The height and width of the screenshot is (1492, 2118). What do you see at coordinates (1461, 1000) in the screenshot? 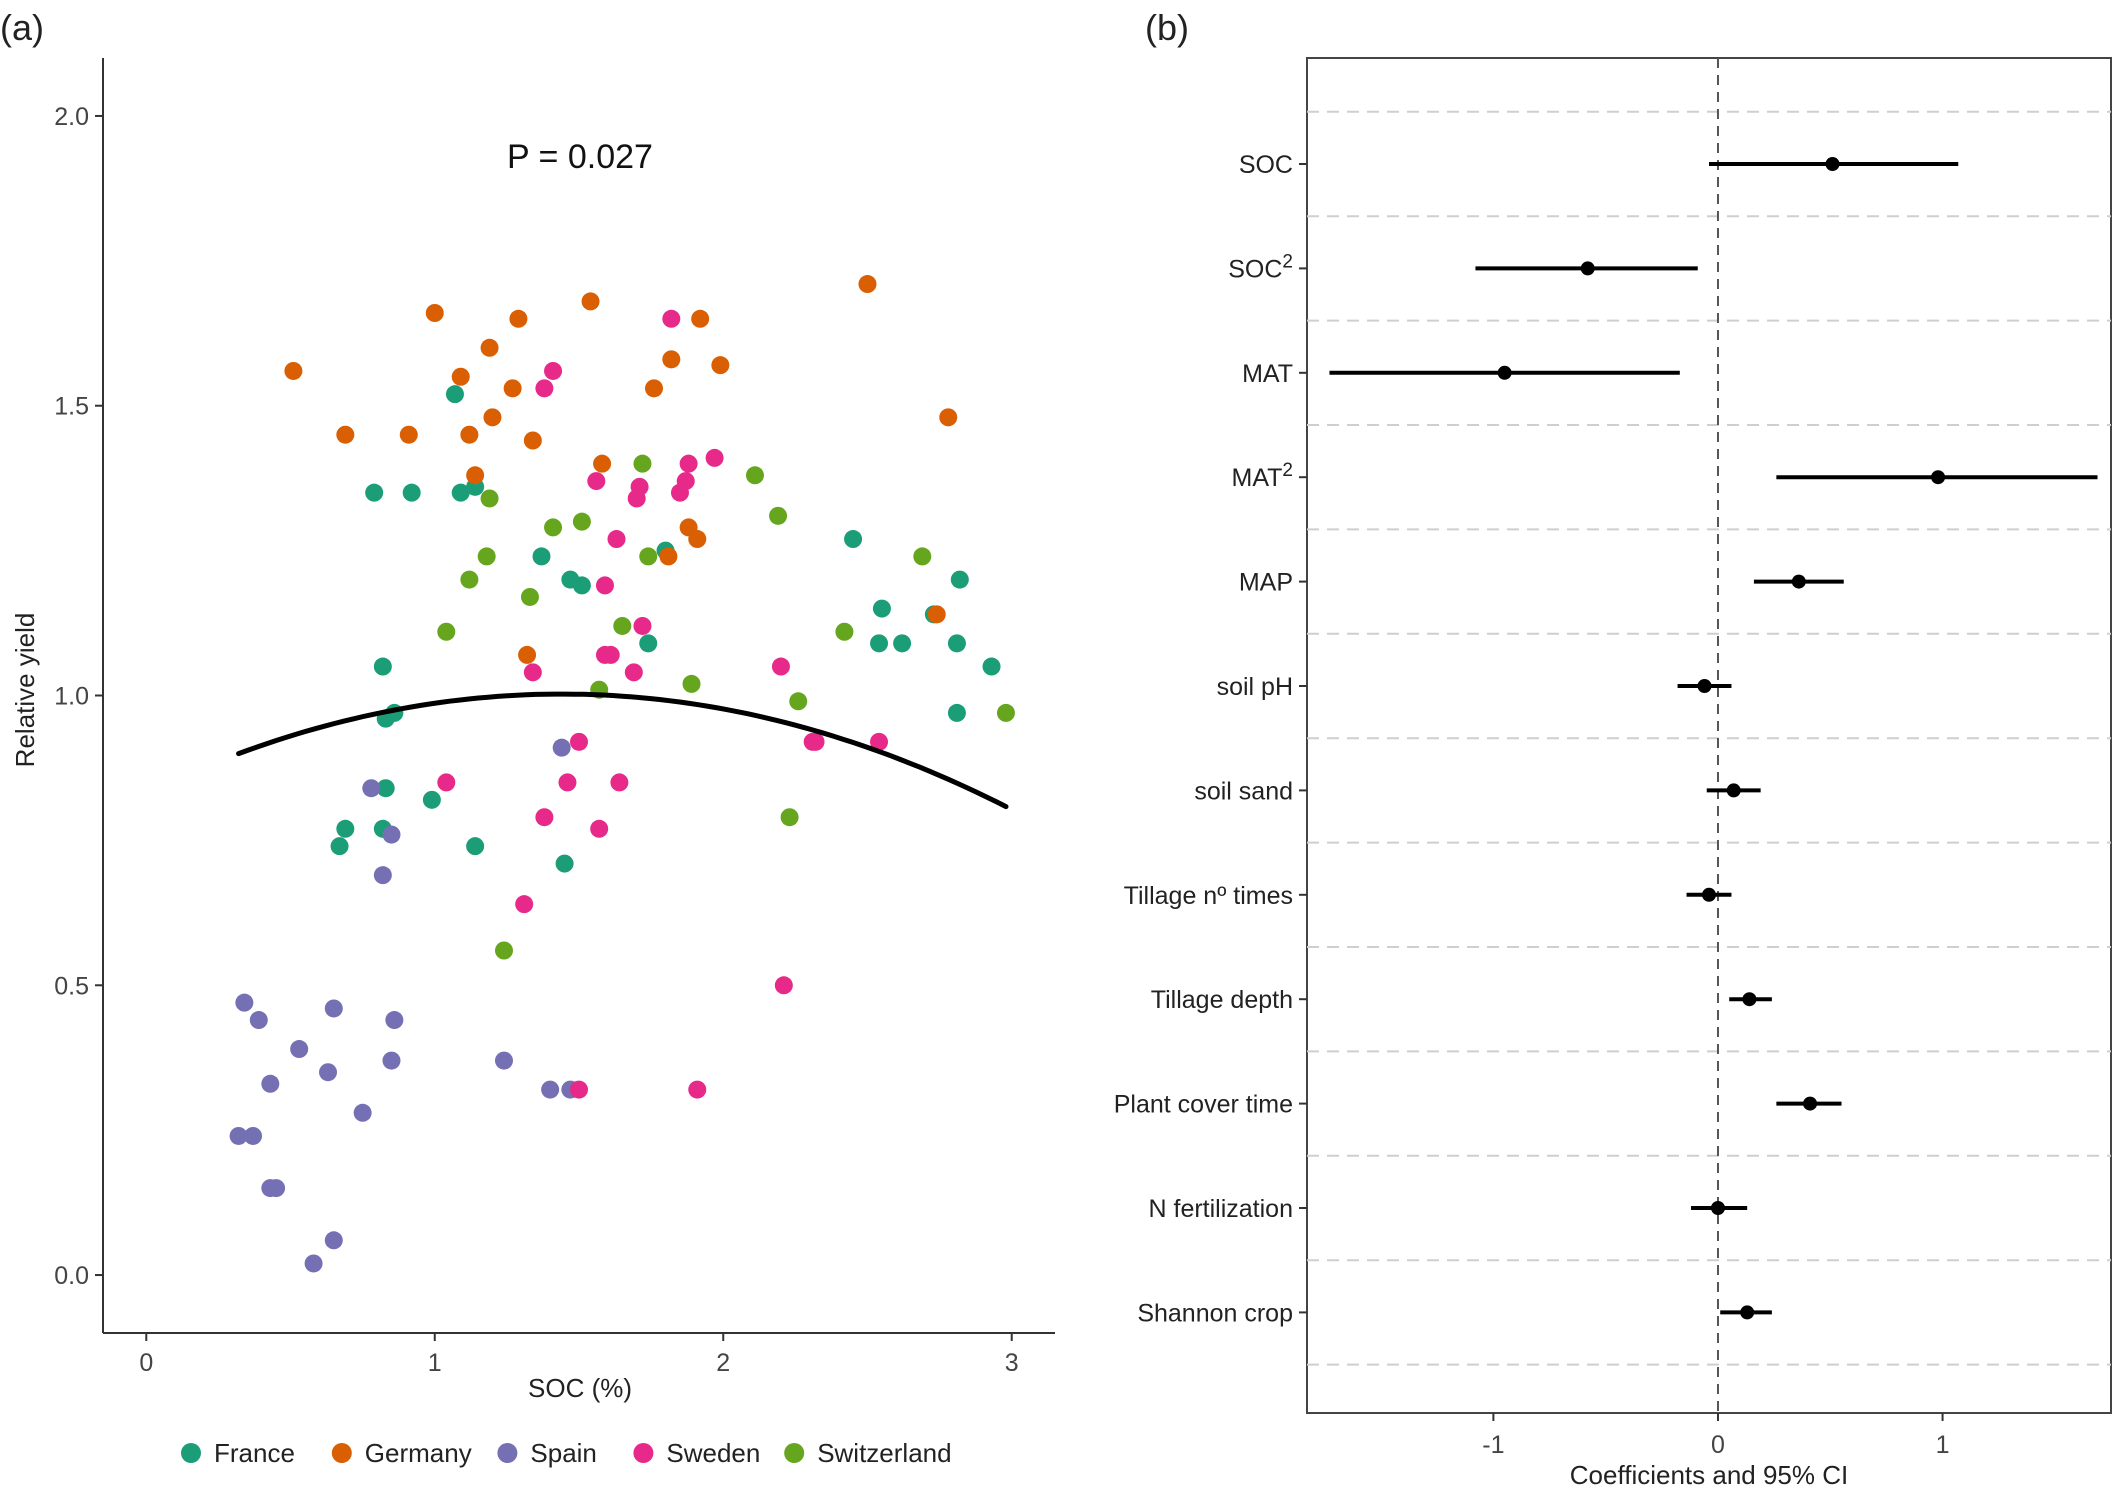
I see `coefficient-row: Tillage depth` at bounding box center [1461, 1000].